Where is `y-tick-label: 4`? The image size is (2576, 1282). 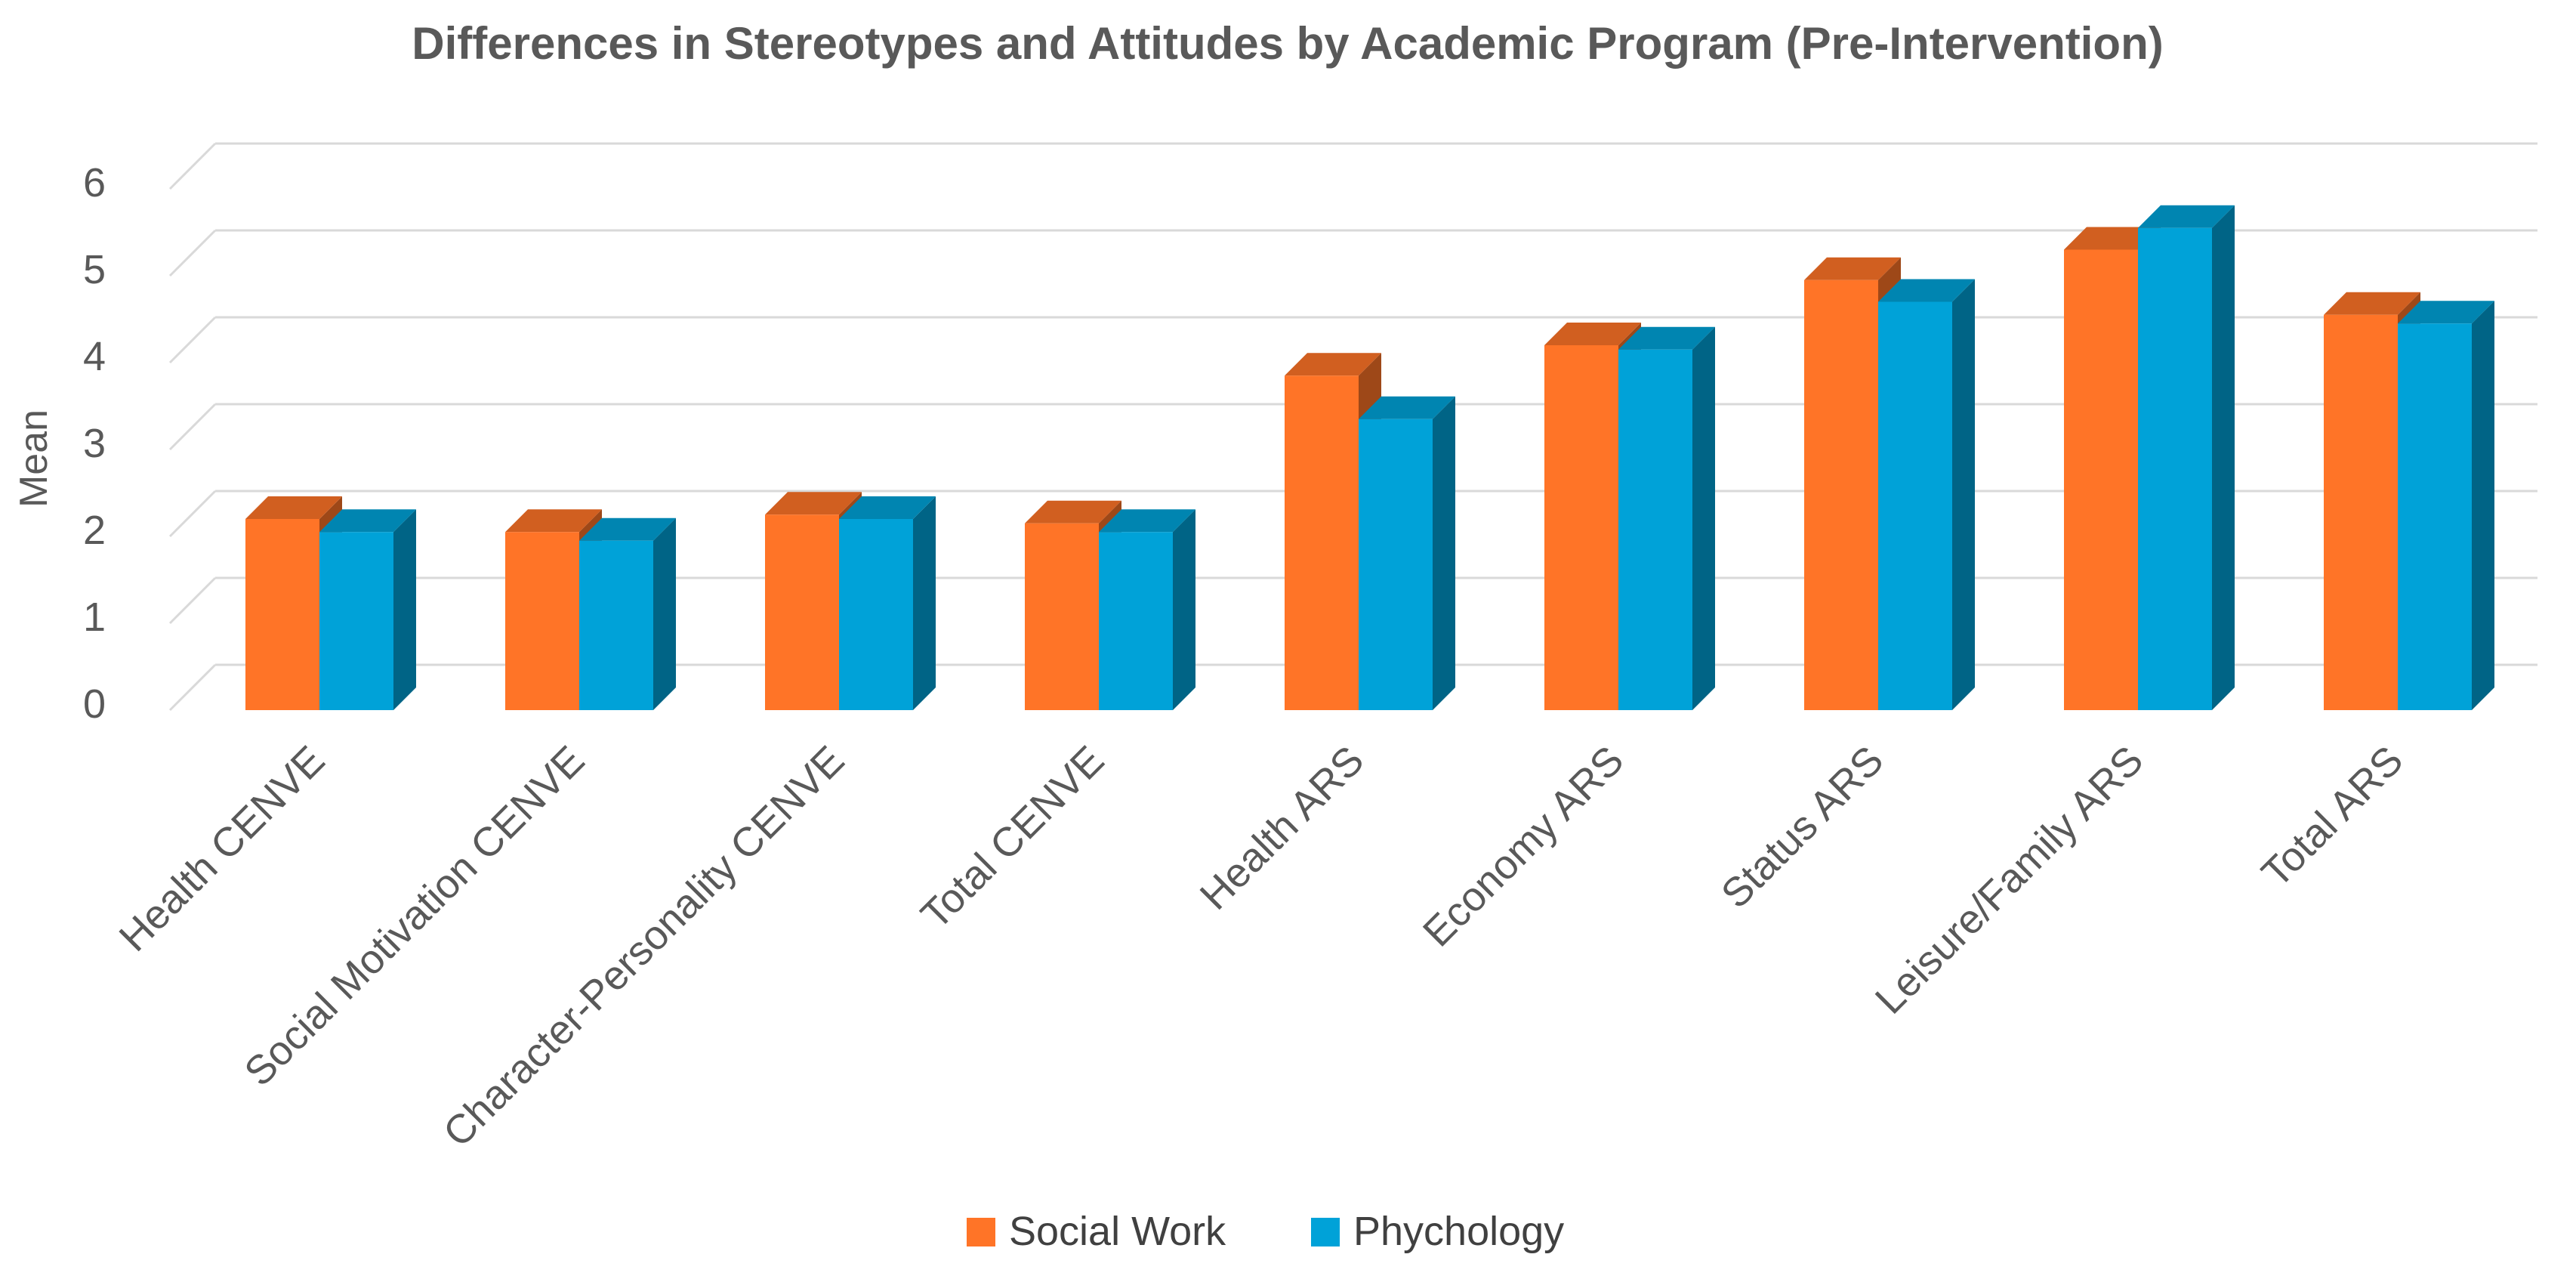 y-tick-label: 4 is located at coordinates (94, 356).